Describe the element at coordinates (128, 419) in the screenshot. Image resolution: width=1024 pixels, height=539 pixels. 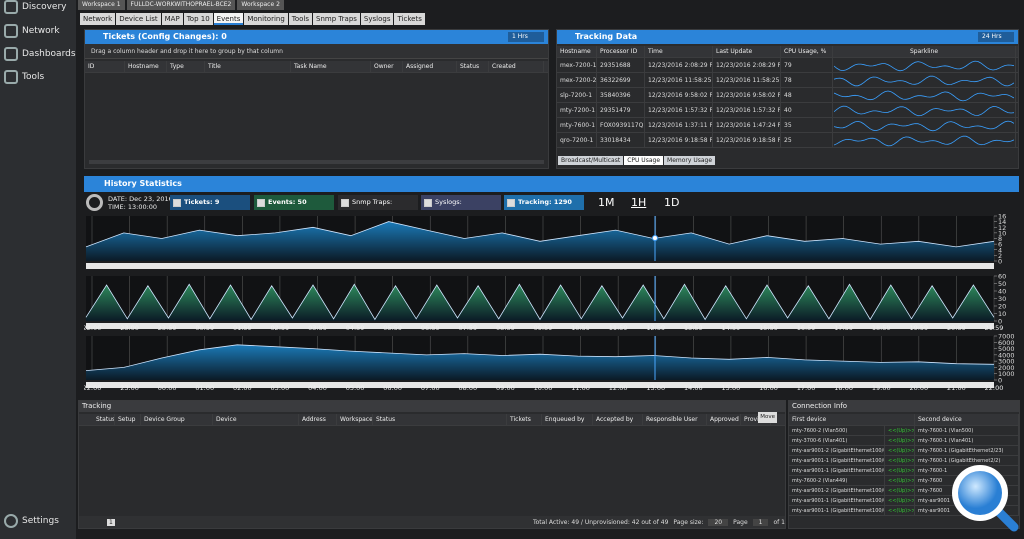
I see `column-header: Setup` at that location.